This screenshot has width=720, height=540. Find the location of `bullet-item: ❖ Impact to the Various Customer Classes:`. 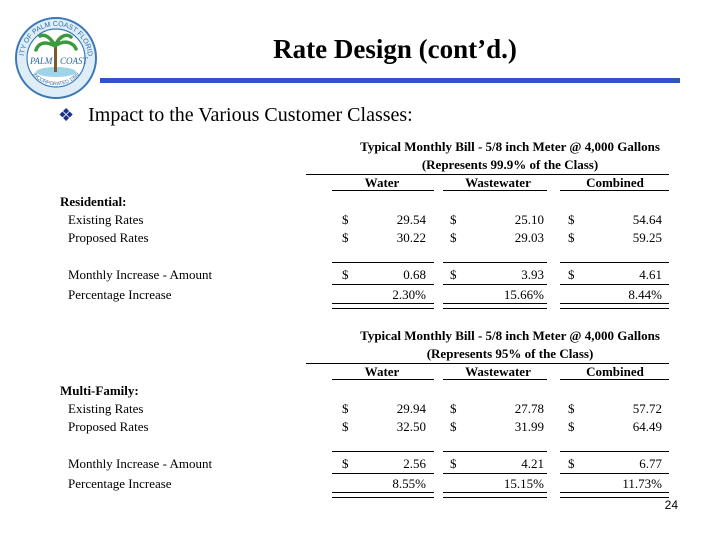

bullet-item: ❖ Impact to the Various Customer Classes: is located at coordinates (235, 115).